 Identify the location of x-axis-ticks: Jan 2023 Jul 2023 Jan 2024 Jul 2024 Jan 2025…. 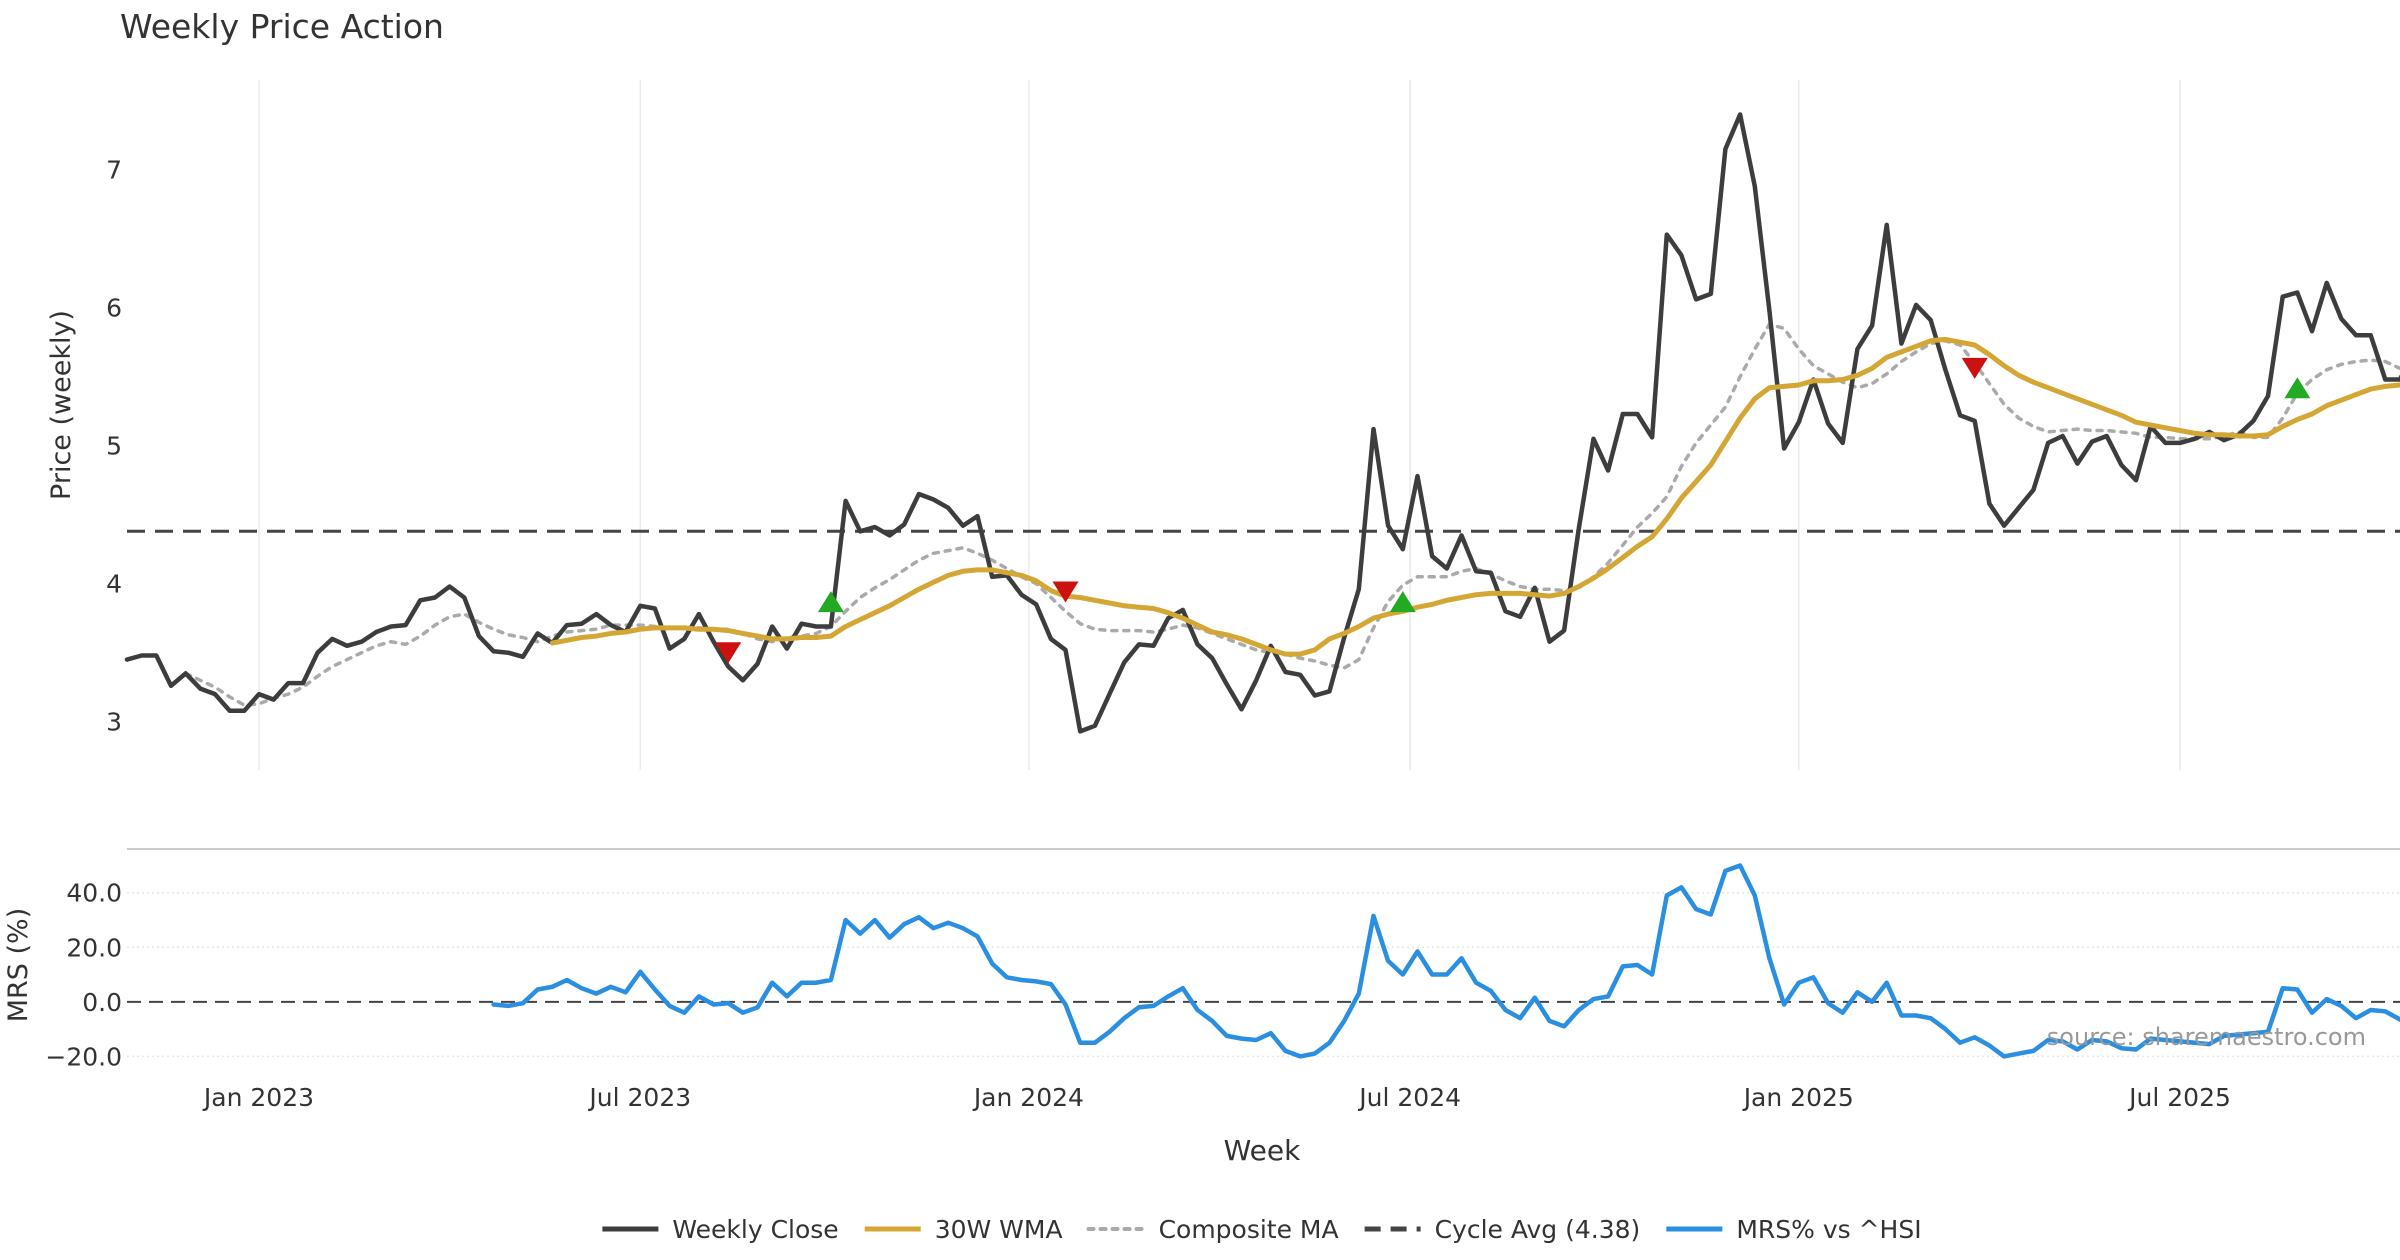
(1216, 1097).